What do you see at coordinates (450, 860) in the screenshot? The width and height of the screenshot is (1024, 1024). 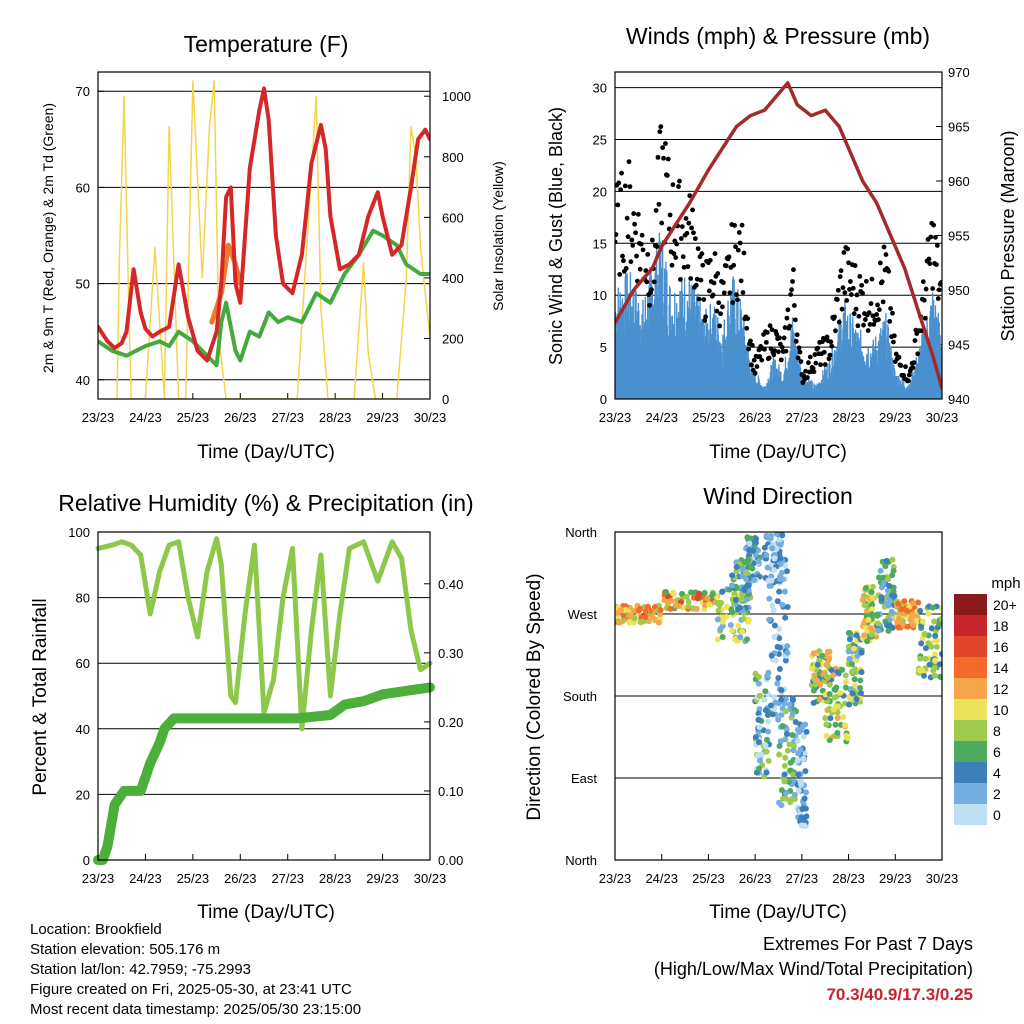 I see `y2-tick-label: 0.00` at bounding box center [450, 860].